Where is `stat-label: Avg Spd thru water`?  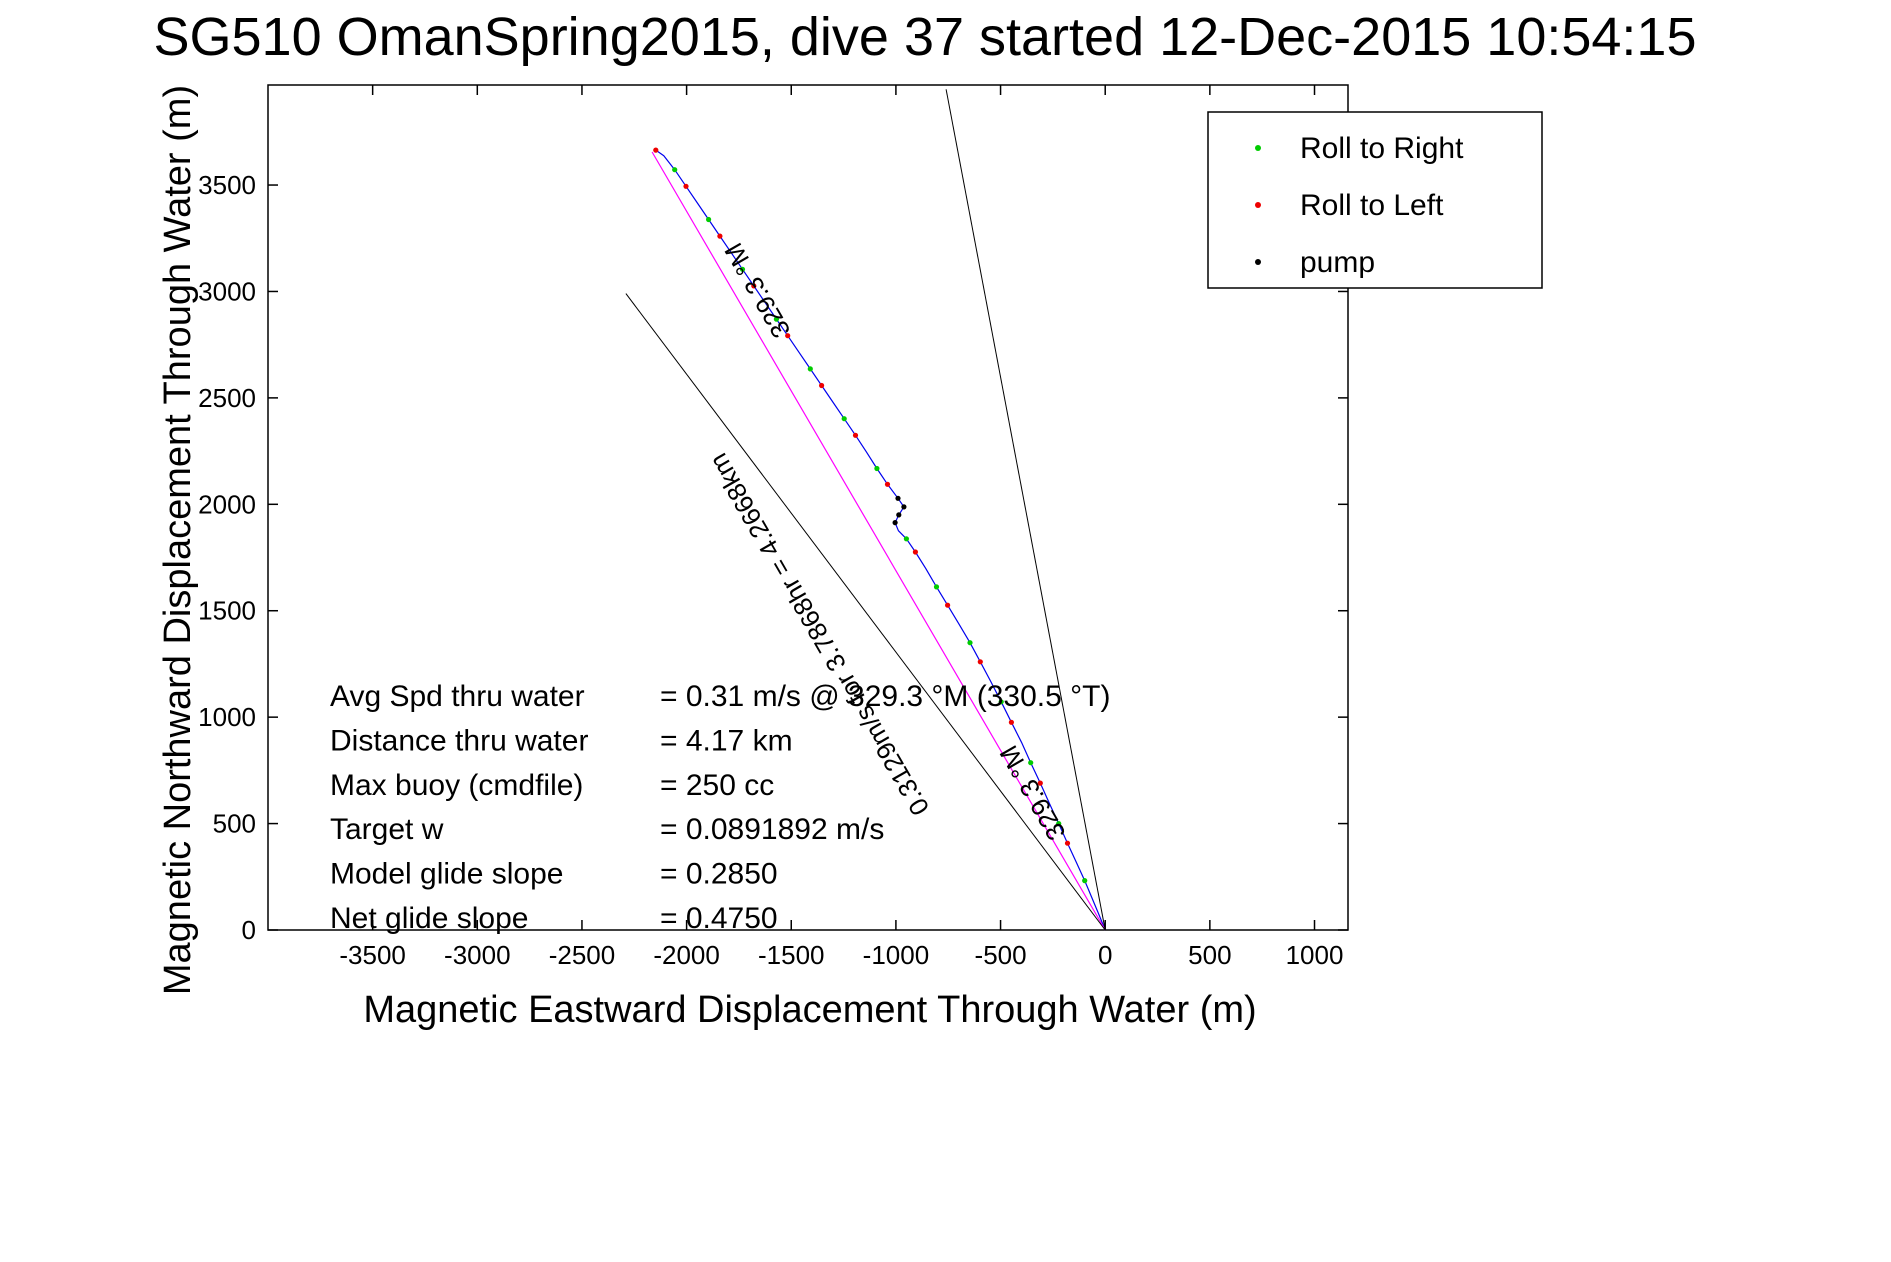
stat-label: Avg Spd thru water is located at coordinates (457, 696).